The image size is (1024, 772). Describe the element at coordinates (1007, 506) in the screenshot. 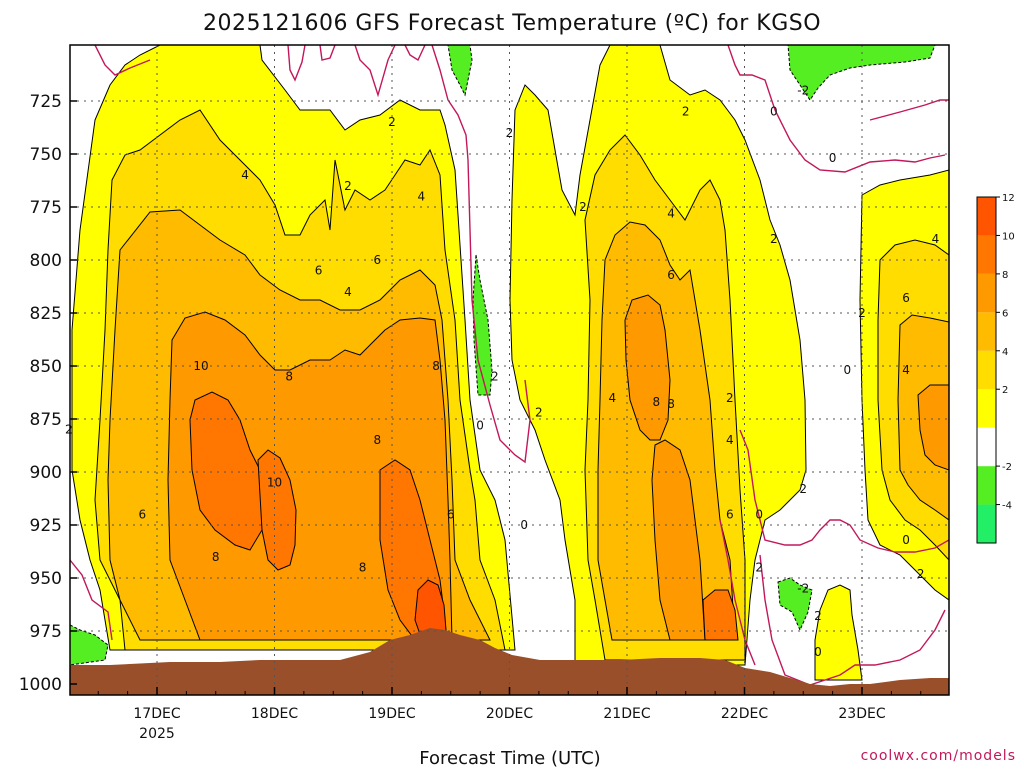

I see `colorbar-tick-label: -4` at that location.